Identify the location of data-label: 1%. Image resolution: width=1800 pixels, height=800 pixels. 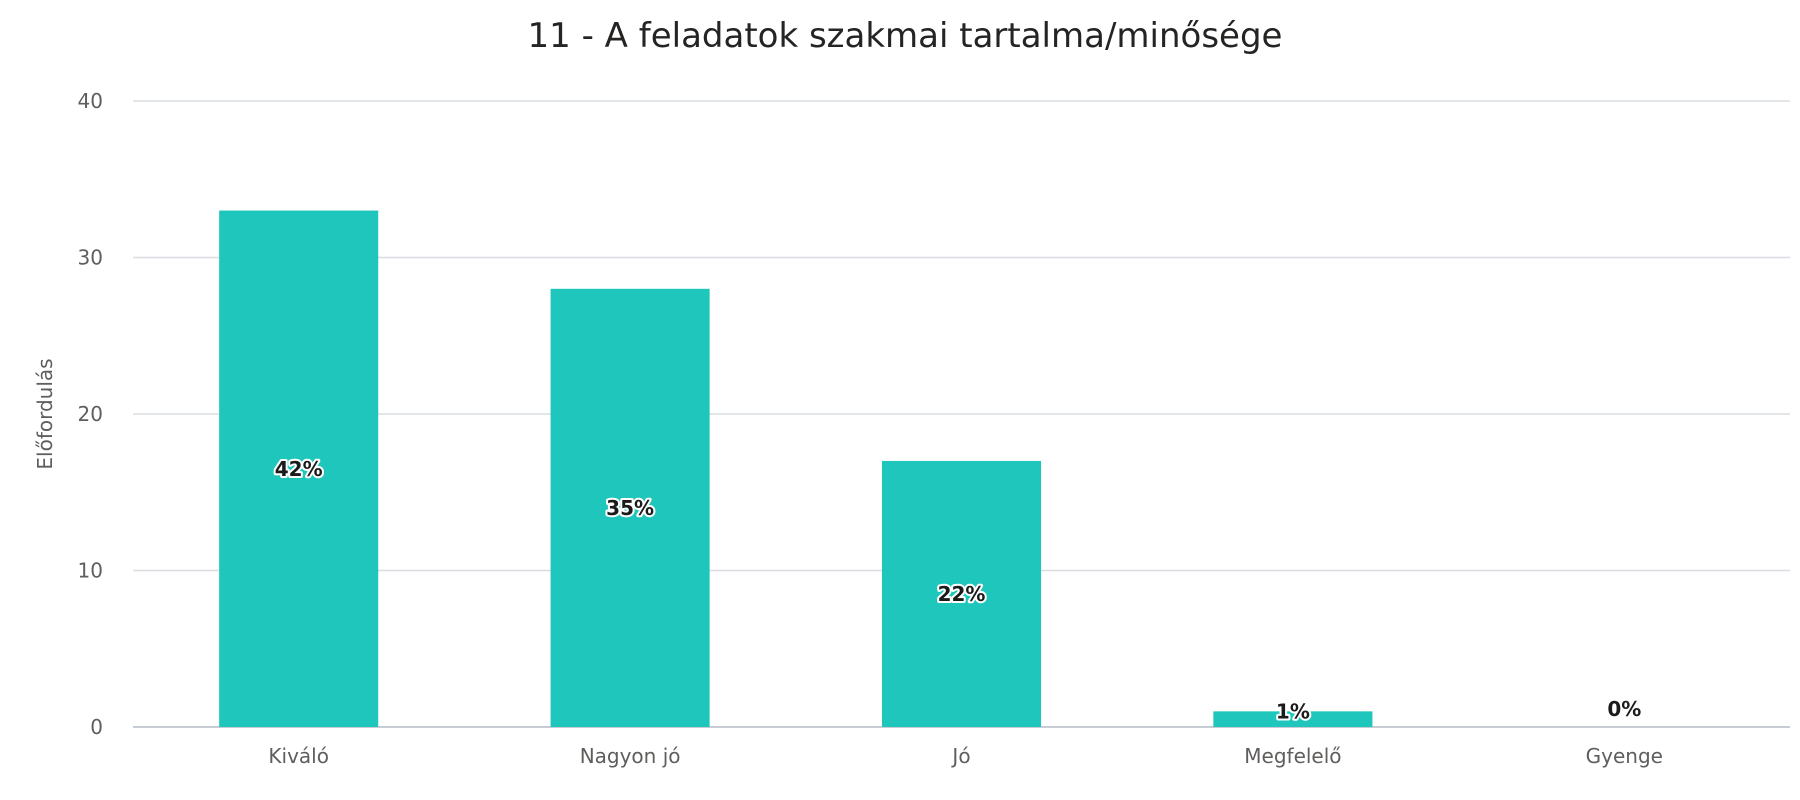
(1293, 711).